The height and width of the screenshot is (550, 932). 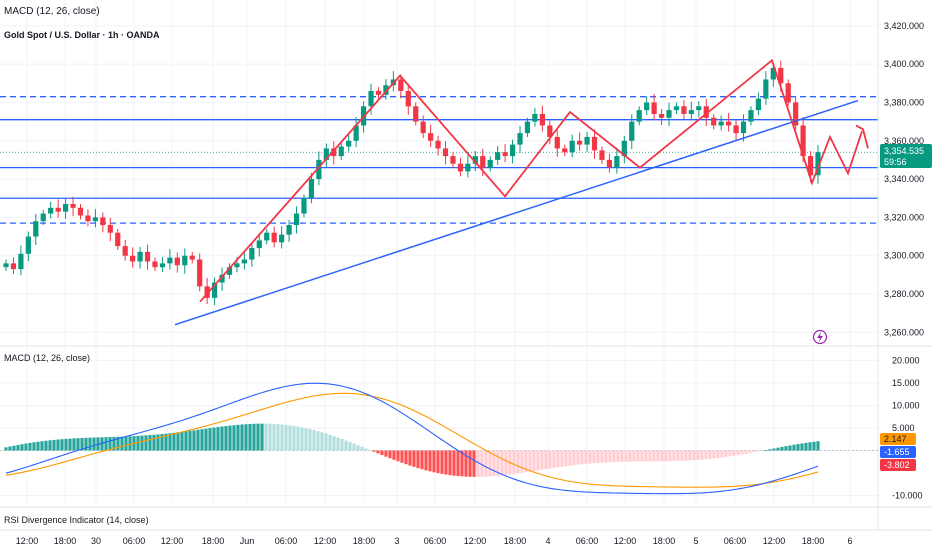 I want to click on histogram-badge: -1.655, so click(x=898, y=452).